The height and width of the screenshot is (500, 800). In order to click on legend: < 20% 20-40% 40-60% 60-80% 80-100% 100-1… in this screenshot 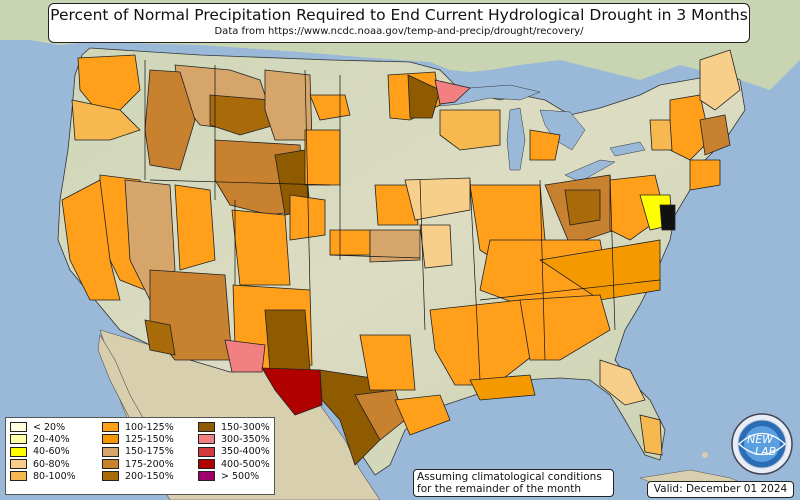, I will do `click(140, 456)`.